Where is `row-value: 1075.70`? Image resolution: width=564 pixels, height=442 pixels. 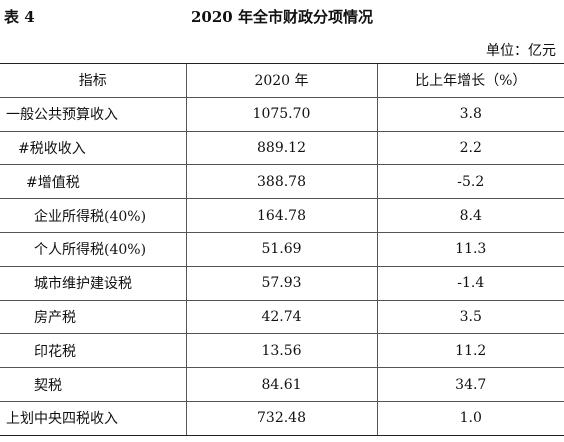
row-value: 1075.70 is located at coordinates (281, 114).